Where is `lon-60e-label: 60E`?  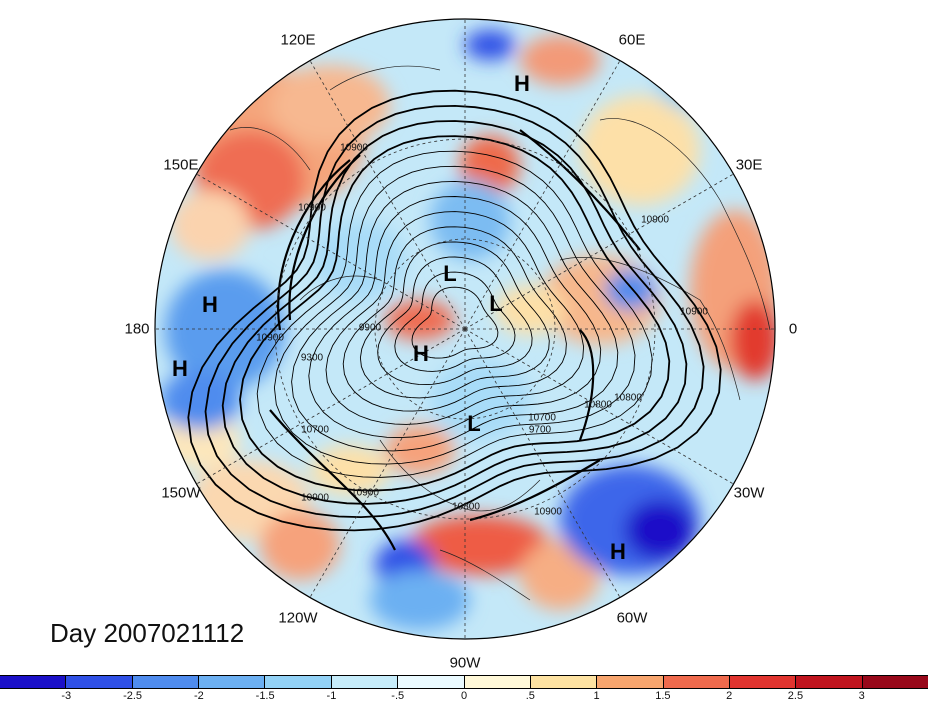 lon-60e-label: 60E is located at coordinates (632, 40).